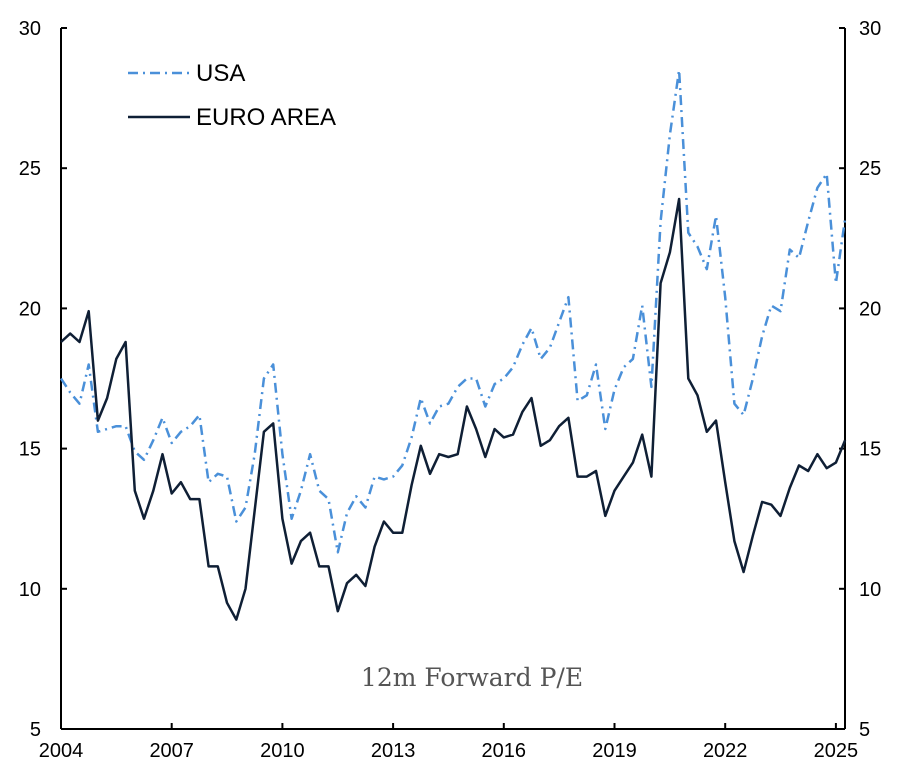  I want to click on y-tick-label-left: 20, so click(30, 309).